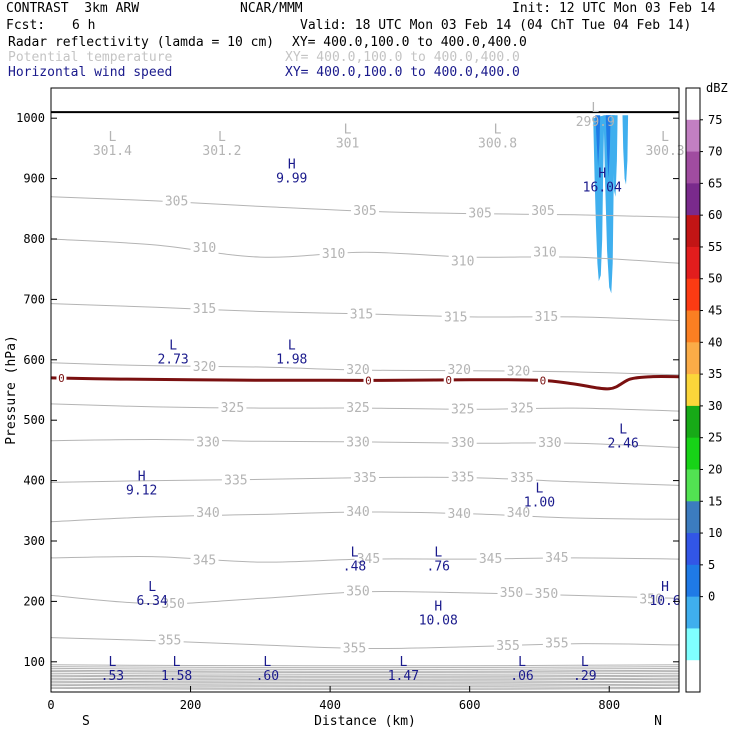 The image size is (740, 740). Describe the element at coordinates (354, 567) in the screenshot. I see `wind-extremum-value-9: .48` at that location.